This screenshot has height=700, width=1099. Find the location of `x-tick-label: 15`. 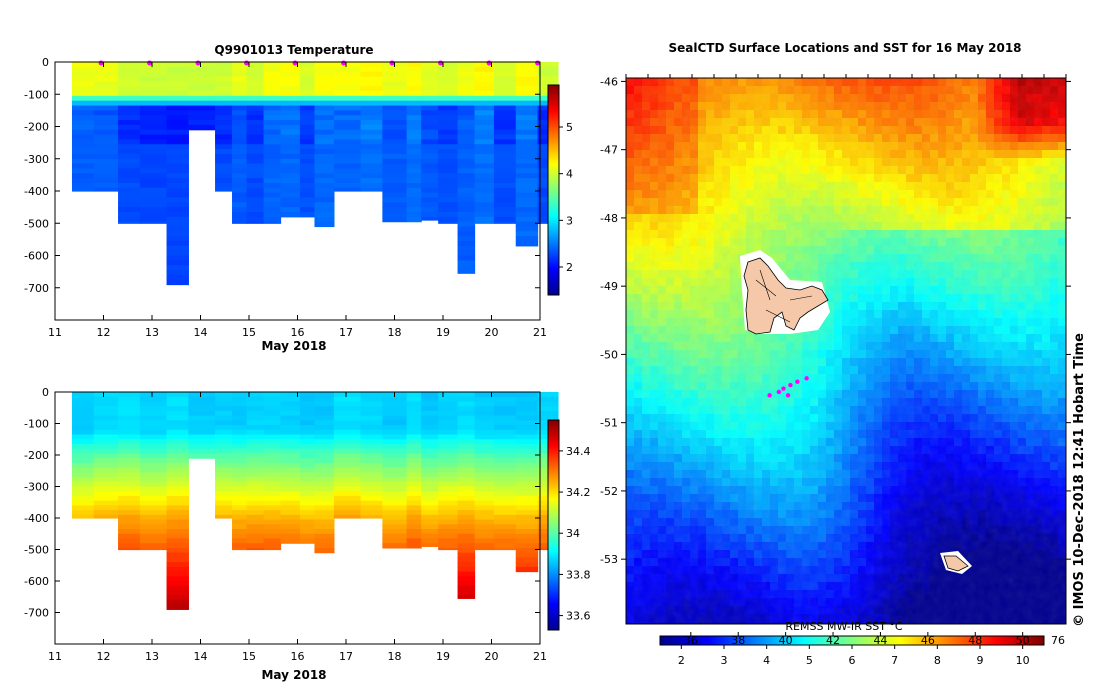

x-tick-label: 15 is located at coordinates (249, 656).